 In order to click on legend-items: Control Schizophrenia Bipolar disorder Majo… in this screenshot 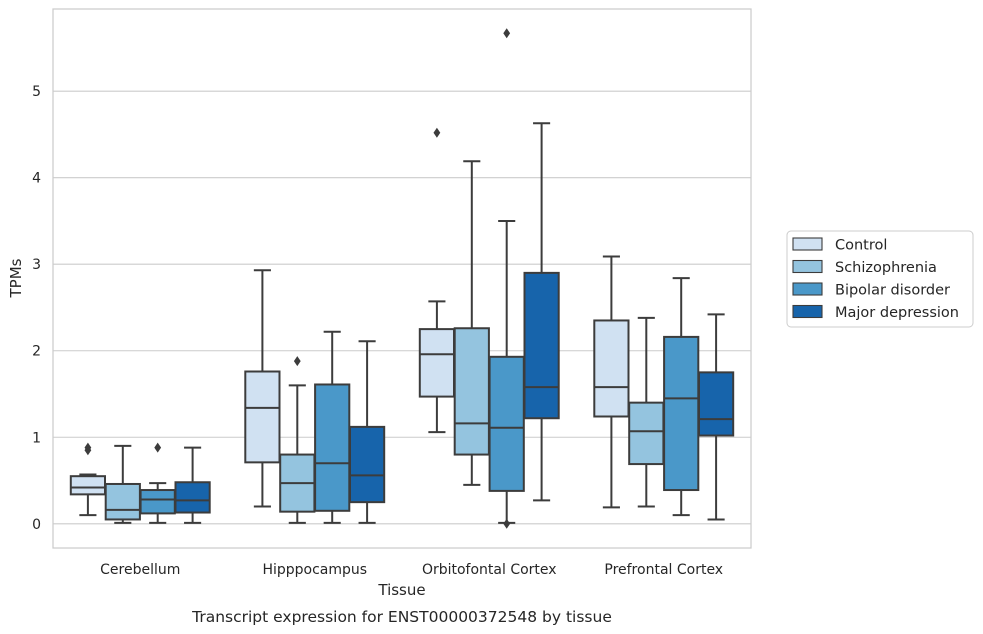, I will do `click(875, 279)`.